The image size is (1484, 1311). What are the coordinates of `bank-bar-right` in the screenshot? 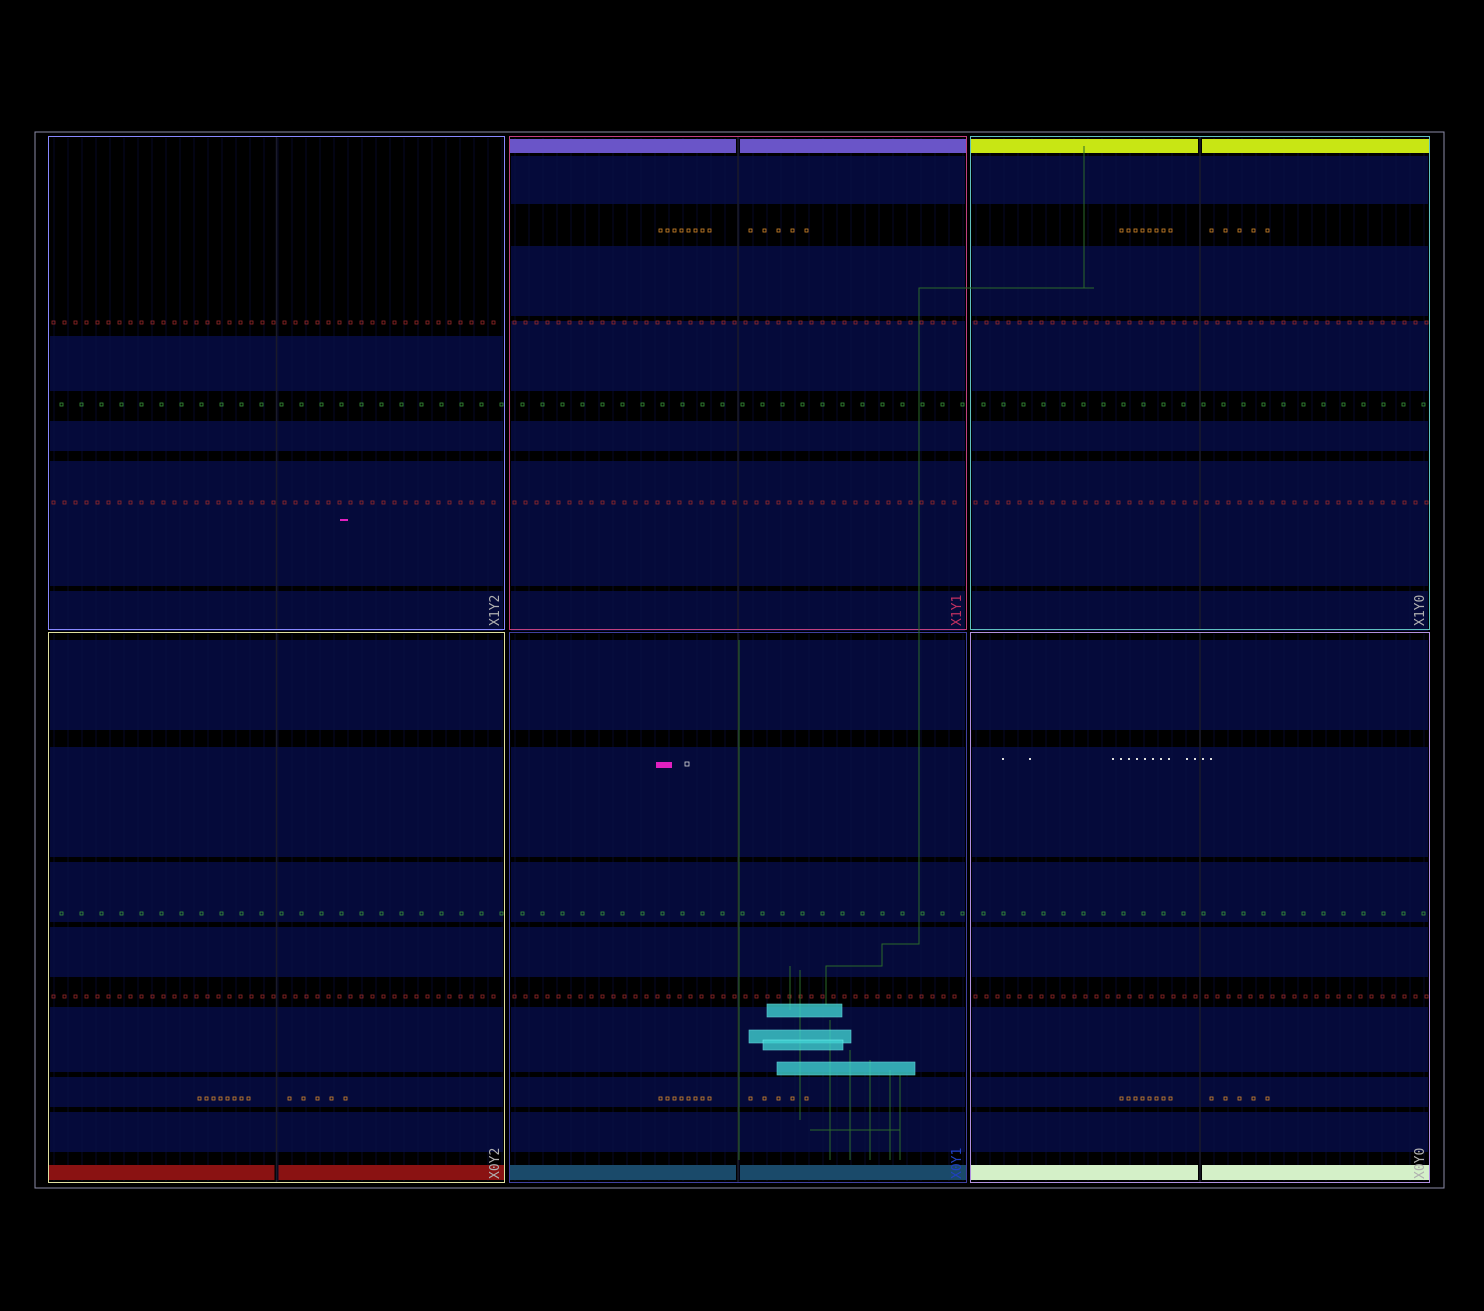 It's located at (391, 1172).